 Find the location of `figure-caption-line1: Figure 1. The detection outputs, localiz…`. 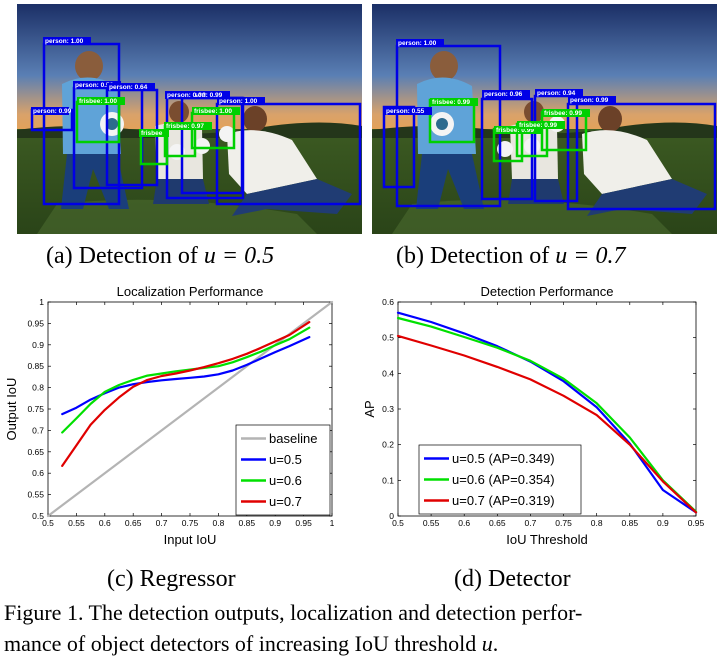

figure-caption-line1: Figure 1. The detection outputs, localiz… is located at coordinates (293, 612).